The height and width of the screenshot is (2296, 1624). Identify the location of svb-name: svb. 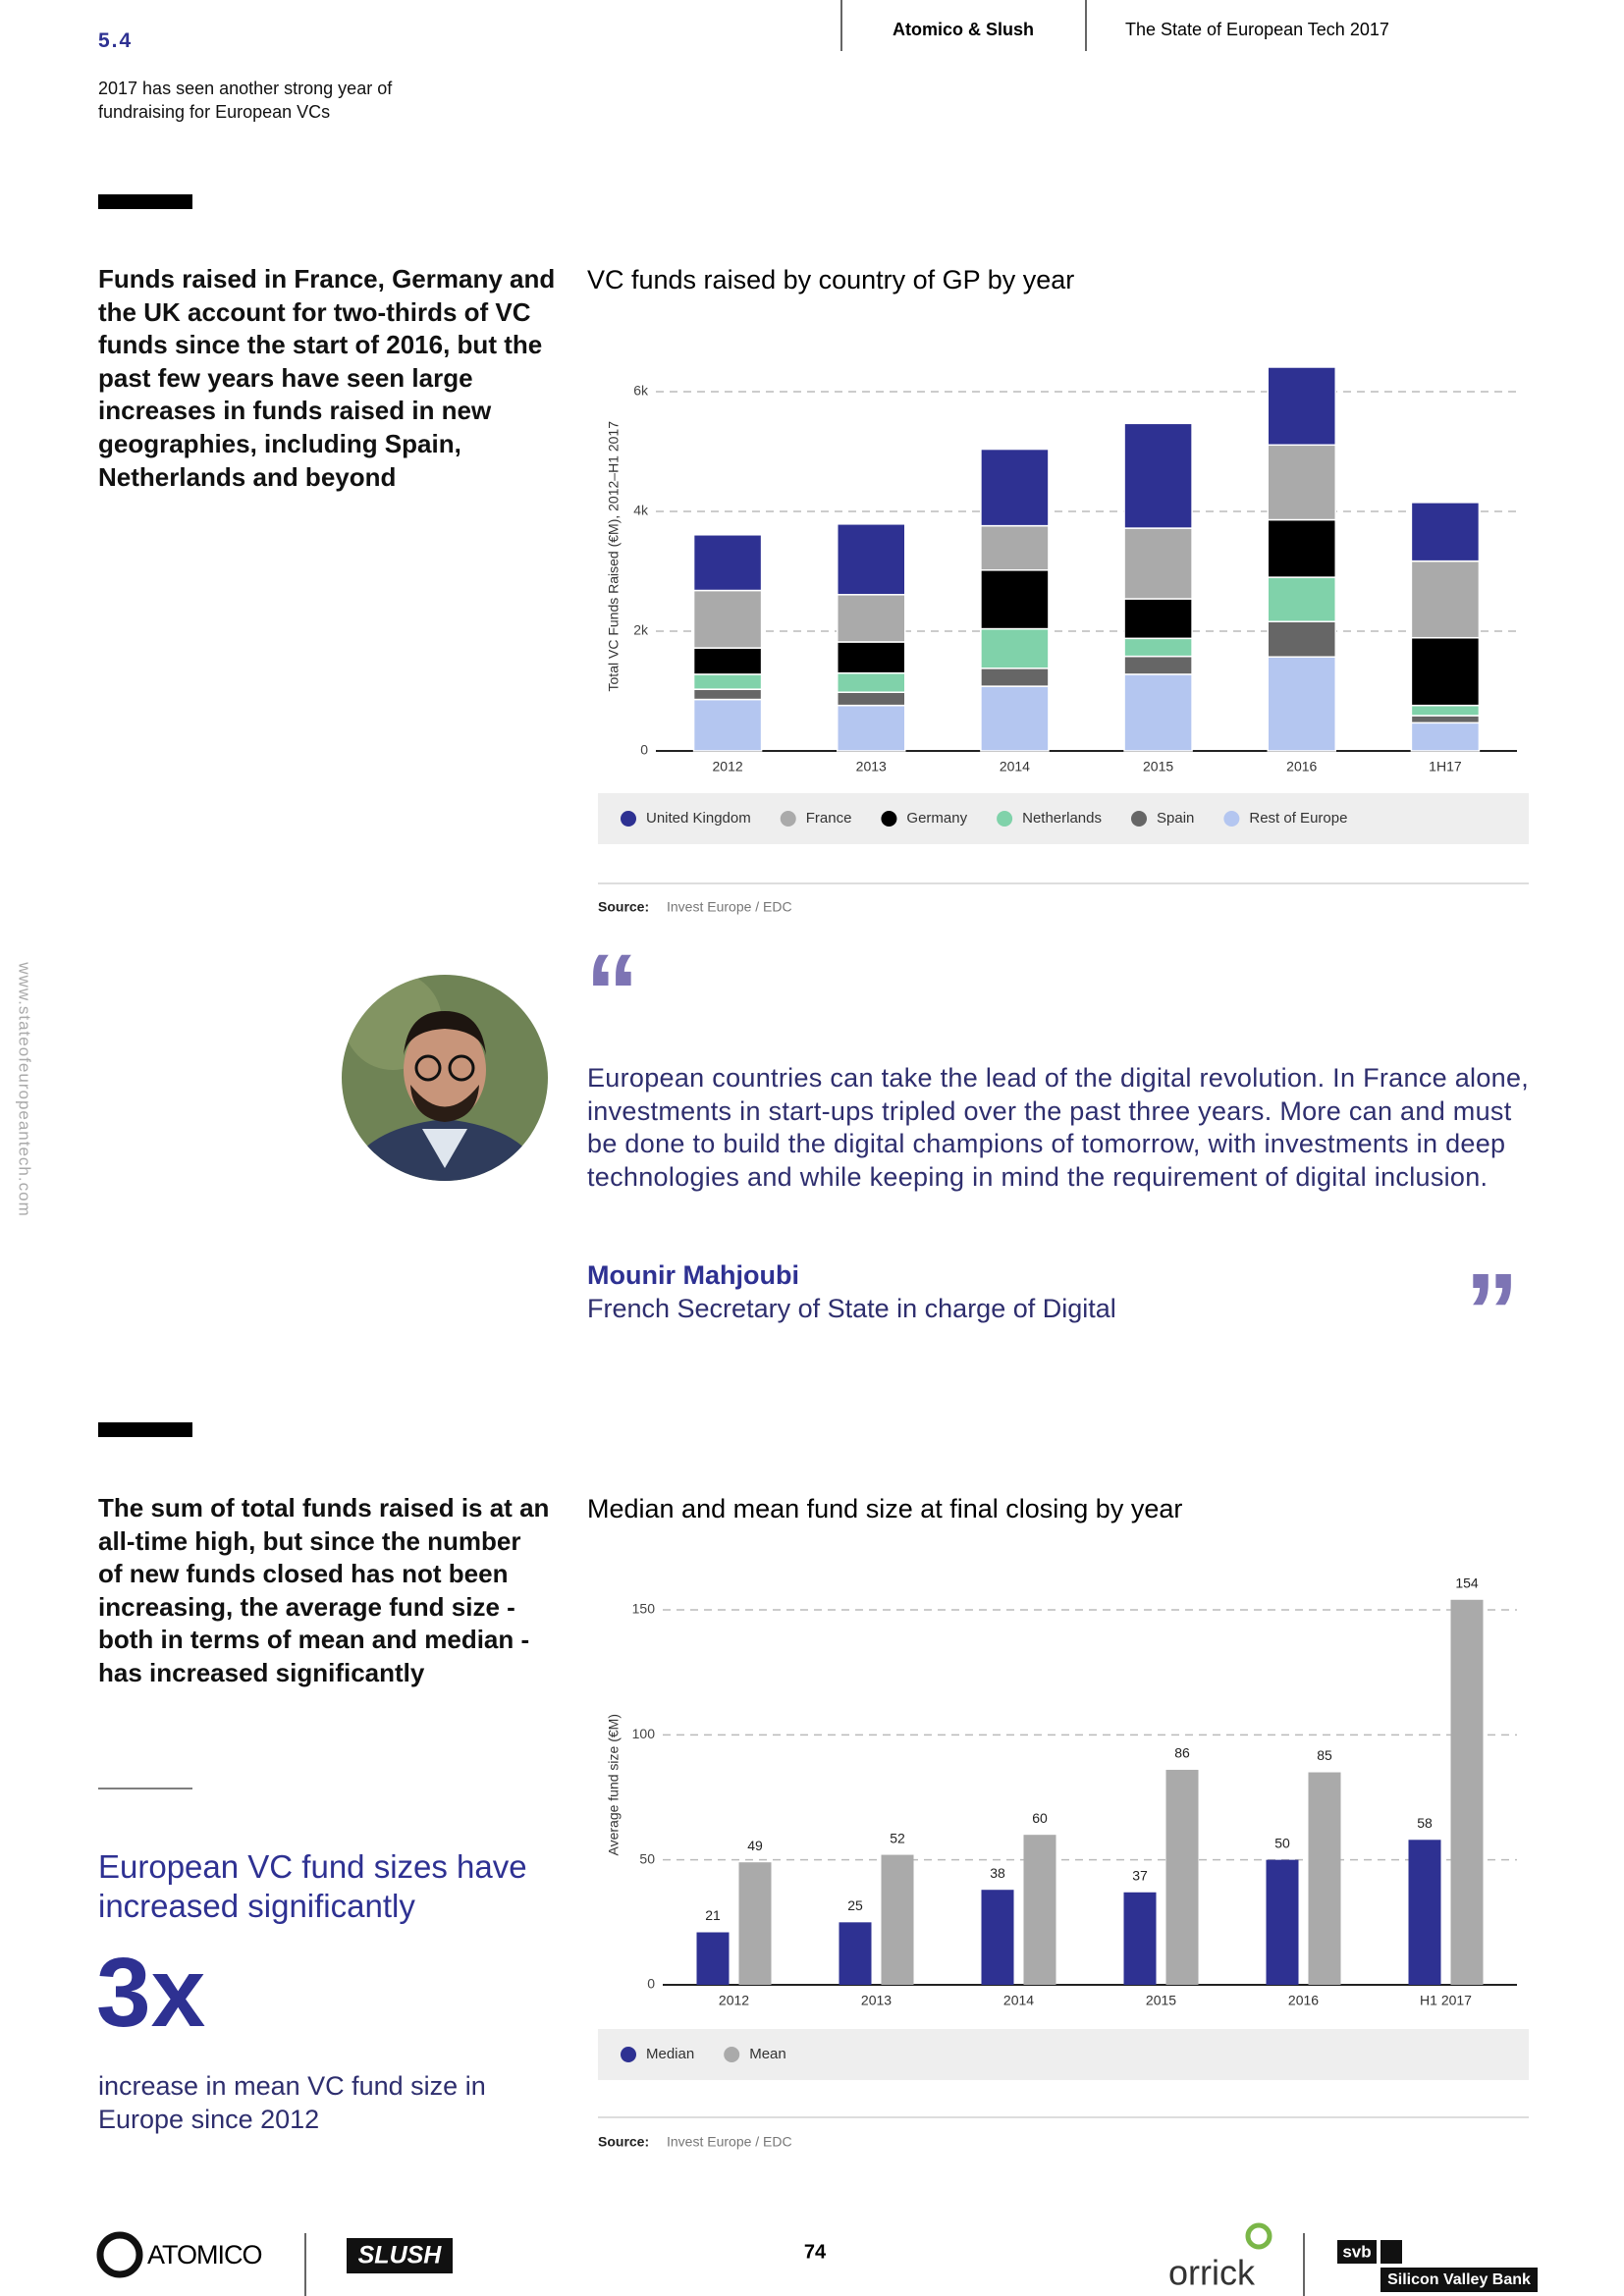
(1356, 2251).